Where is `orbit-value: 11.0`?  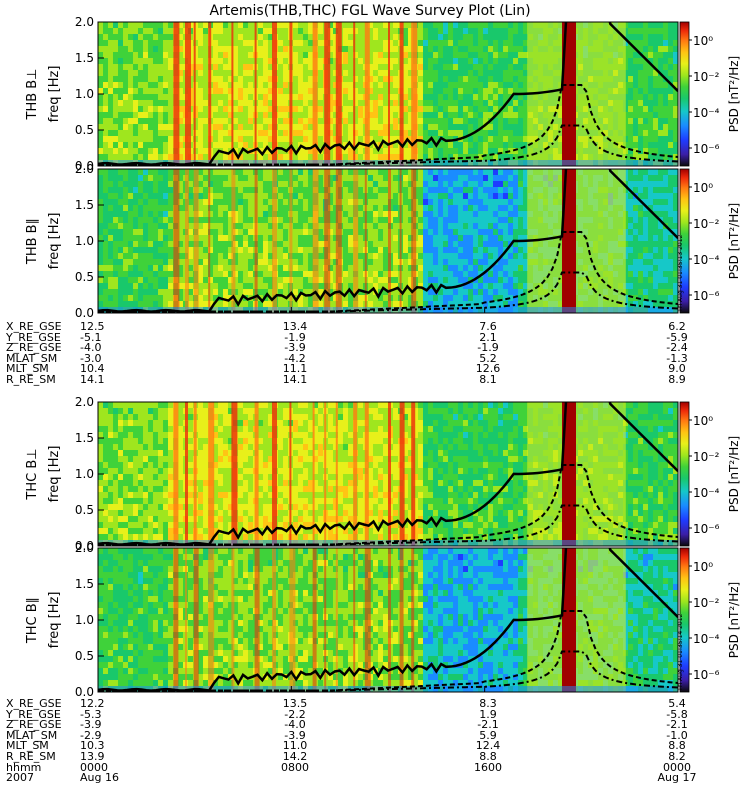
orbit-value: 11.0 is located at coordinates (295, 746).